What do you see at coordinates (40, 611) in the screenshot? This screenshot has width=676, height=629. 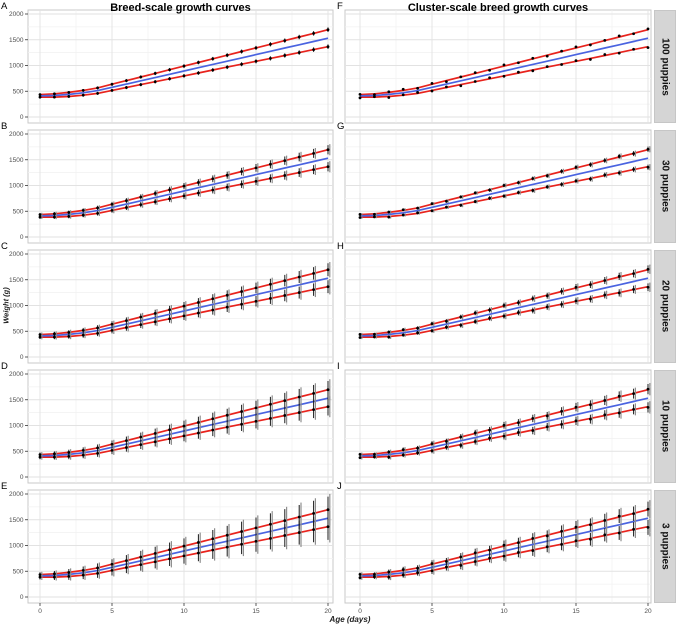 I see `x-tick-label: 0` at bounding box center [40, 611].